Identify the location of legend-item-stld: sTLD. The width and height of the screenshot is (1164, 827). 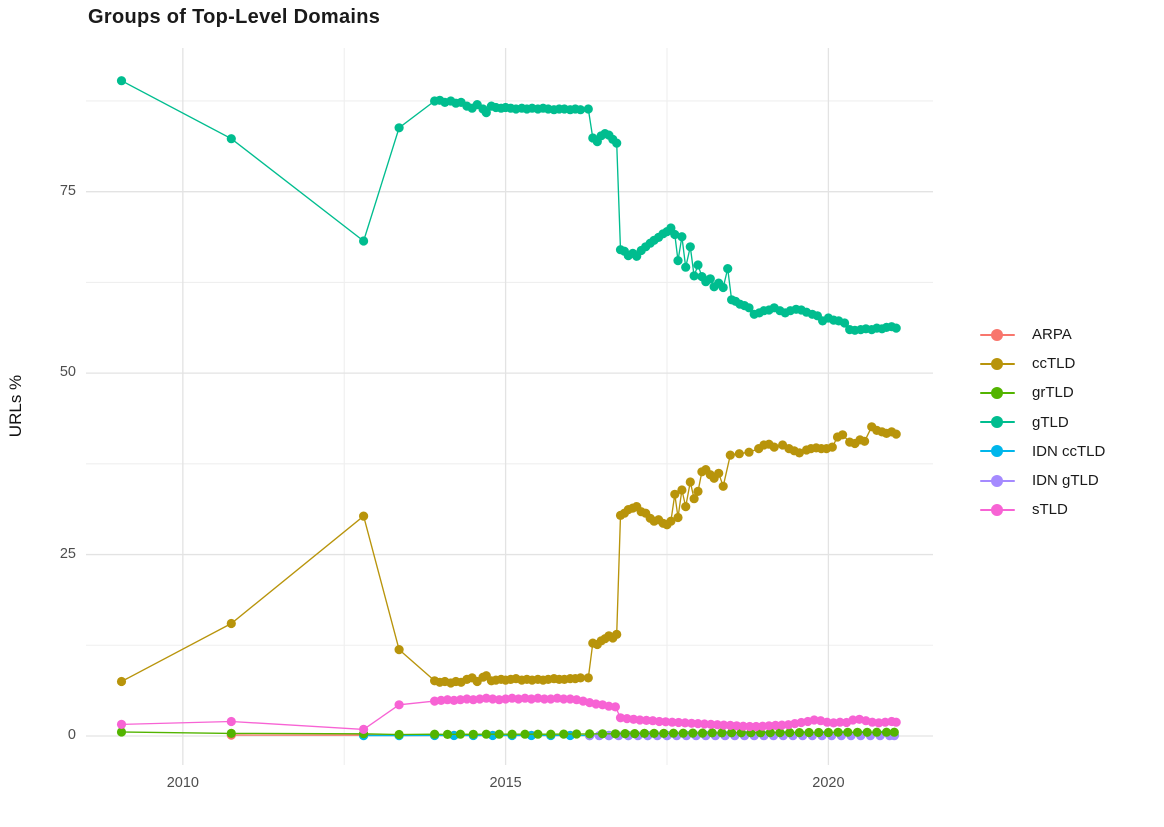
(1042, 509).